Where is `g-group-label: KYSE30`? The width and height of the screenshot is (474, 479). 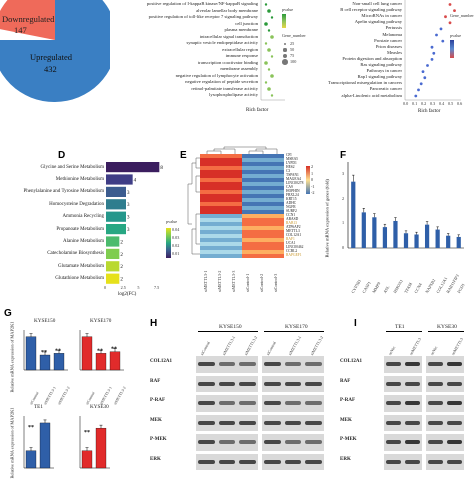
g-group-label: KYSE30 is located at coordinates (99, 407).